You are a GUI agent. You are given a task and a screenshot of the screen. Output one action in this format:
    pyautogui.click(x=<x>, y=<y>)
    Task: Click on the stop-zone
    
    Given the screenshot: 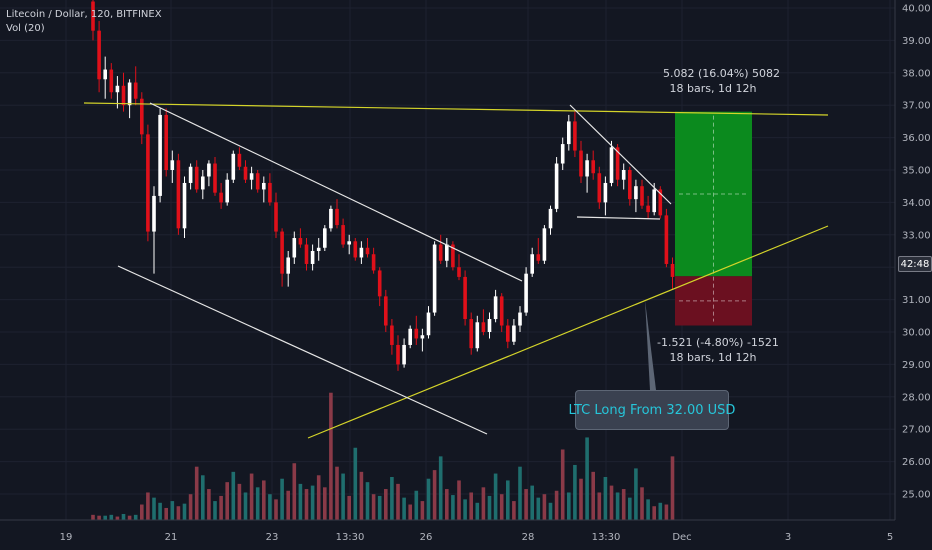 What is the action you would take?
    pyautogui.click(x=713, y=301)
    